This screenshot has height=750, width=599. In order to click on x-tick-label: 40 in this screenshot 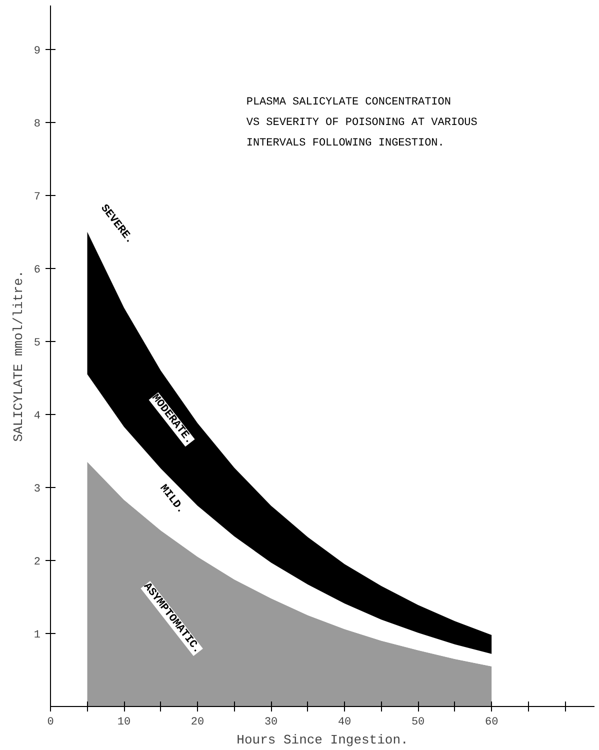, I will do `click(345, 722)`.